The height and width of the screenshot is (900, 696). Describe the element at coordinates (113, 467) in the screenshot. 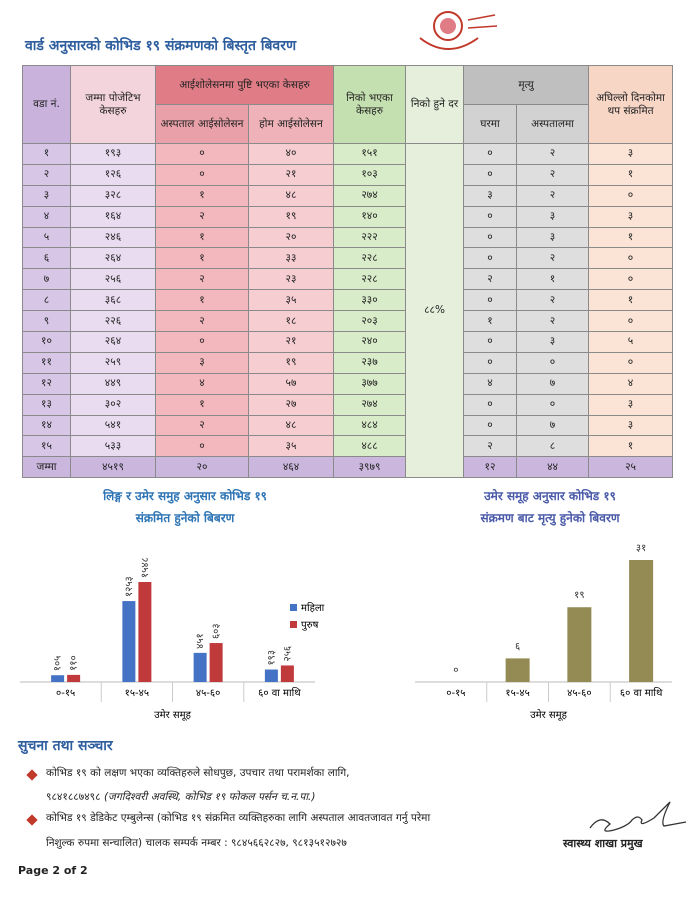

I see `table-cell: ४५१९` at that location.